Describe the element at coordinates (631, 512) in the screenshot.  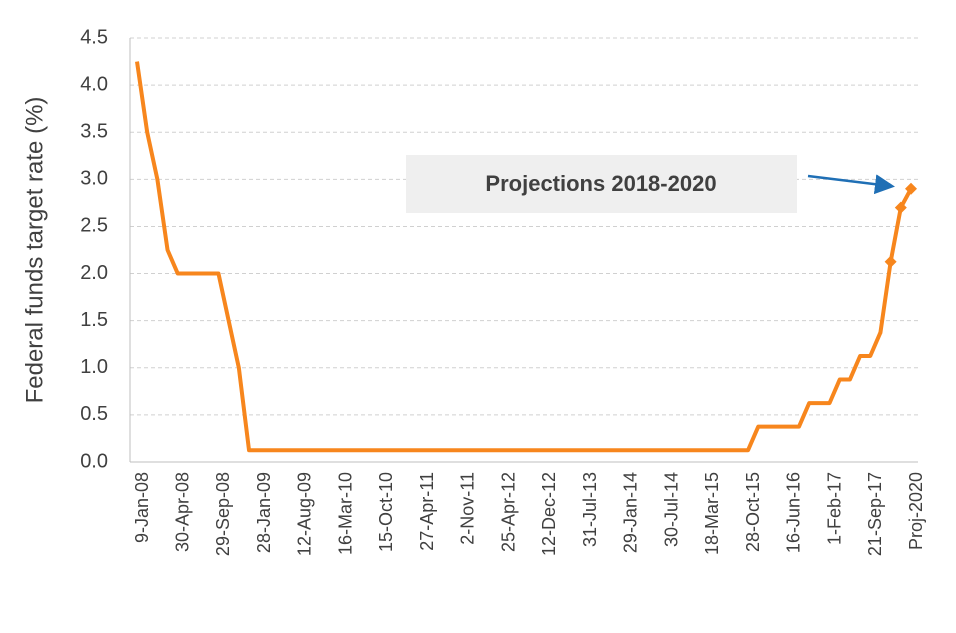
I see `x-tick-label: 29-Jan-14` at that location.